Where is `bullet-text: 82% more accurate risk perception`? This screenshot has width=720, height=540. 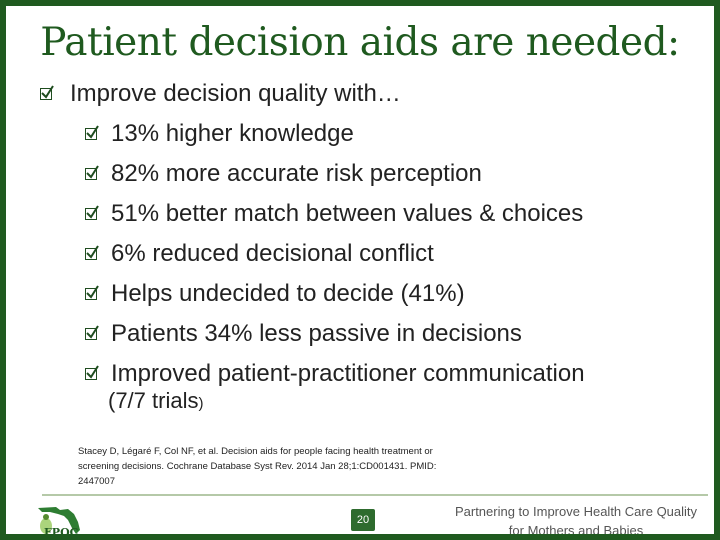 bullet-text: 82% more accurate risk perception is located at coordinates (296, 173).